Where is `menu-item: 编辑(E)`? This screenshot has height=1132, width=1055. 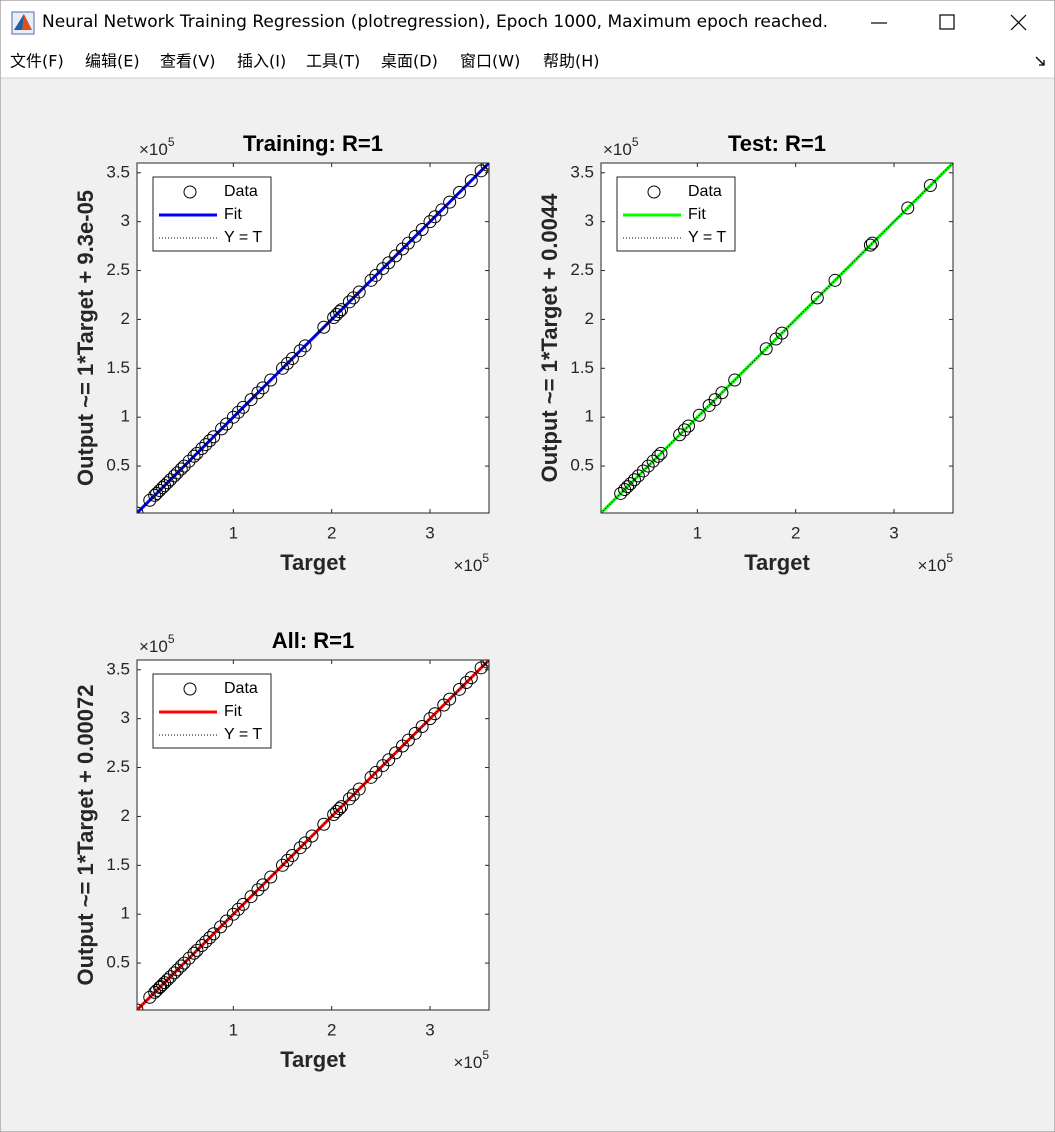 menu-item: 编辑(E) is located at coordinates (112, 61).